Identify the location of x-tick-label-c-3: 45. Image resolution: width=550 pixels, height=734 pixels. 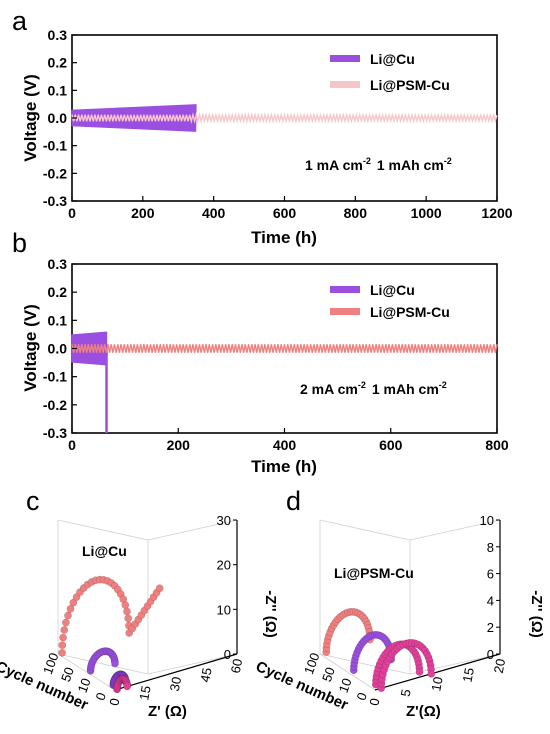
(205, 674).